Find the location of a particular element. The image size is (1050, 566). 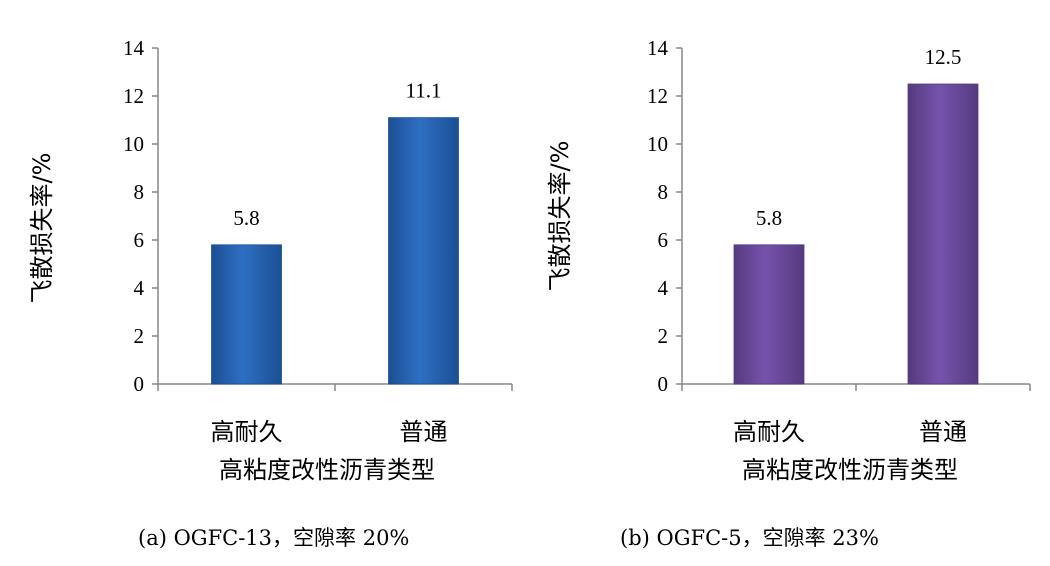

chart-b-ytick-label-0: 0 is located at coordinates (663, 384).